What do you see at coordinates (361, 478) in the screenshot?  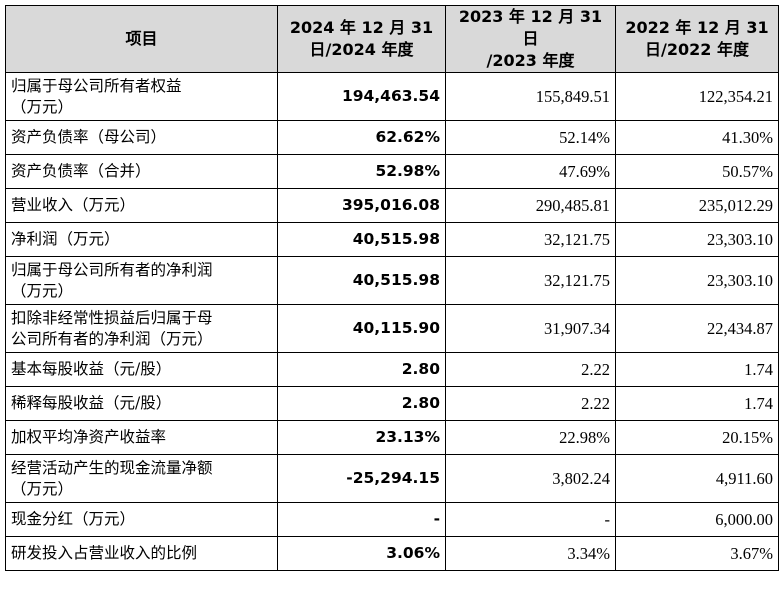 I see `value-2024: -25,294.15` at bounding box center [361, 478].